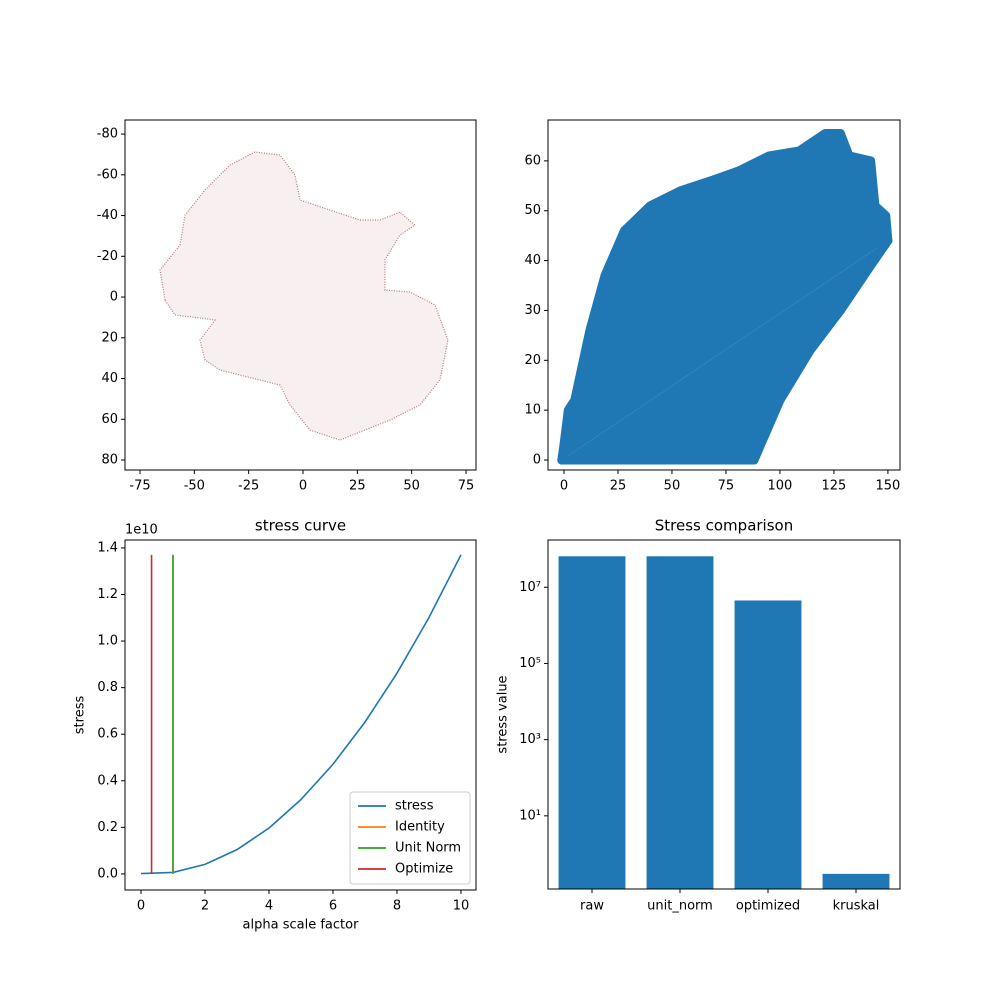  Describe the element at coordinates (141, 530) in the screenshot. I see `offset-text: 1e10` at that location.